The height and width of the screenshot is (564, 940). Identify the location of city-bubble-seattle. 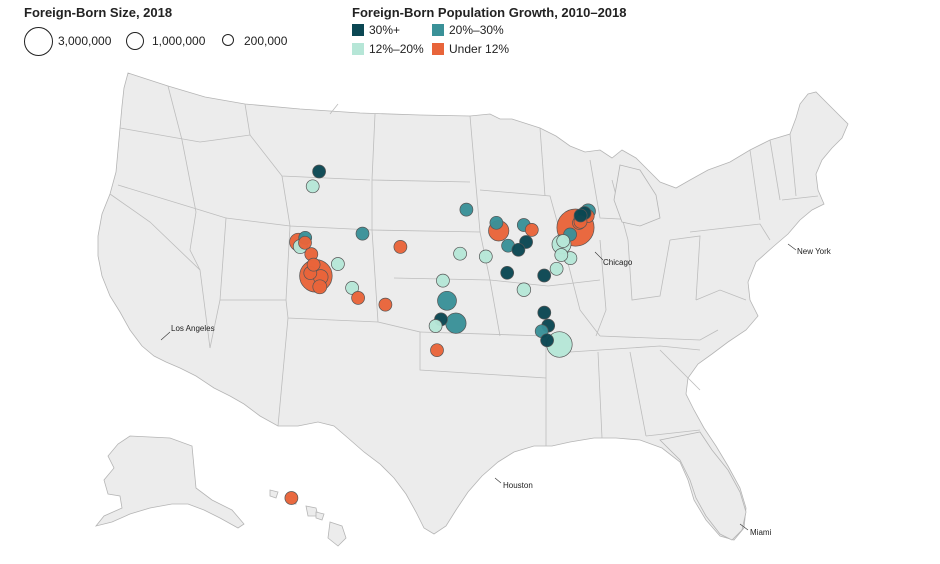
(319, 171).